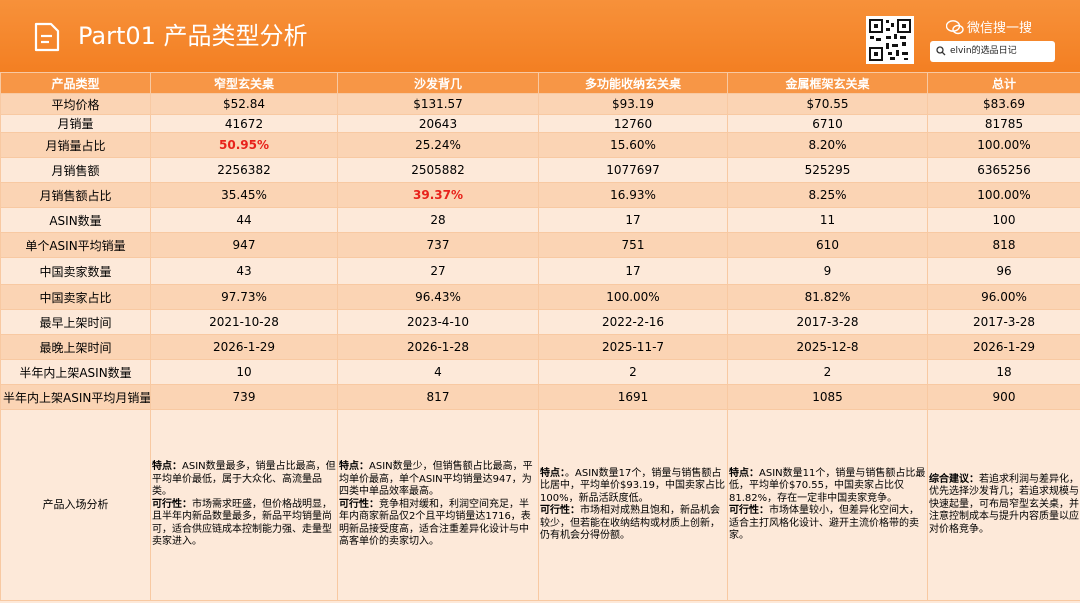 The width and height of the screenshot is (1080, 603). Describe the element at coordinates (633, 397) in the screenshot. I see `table-cell: 1691` at that location.